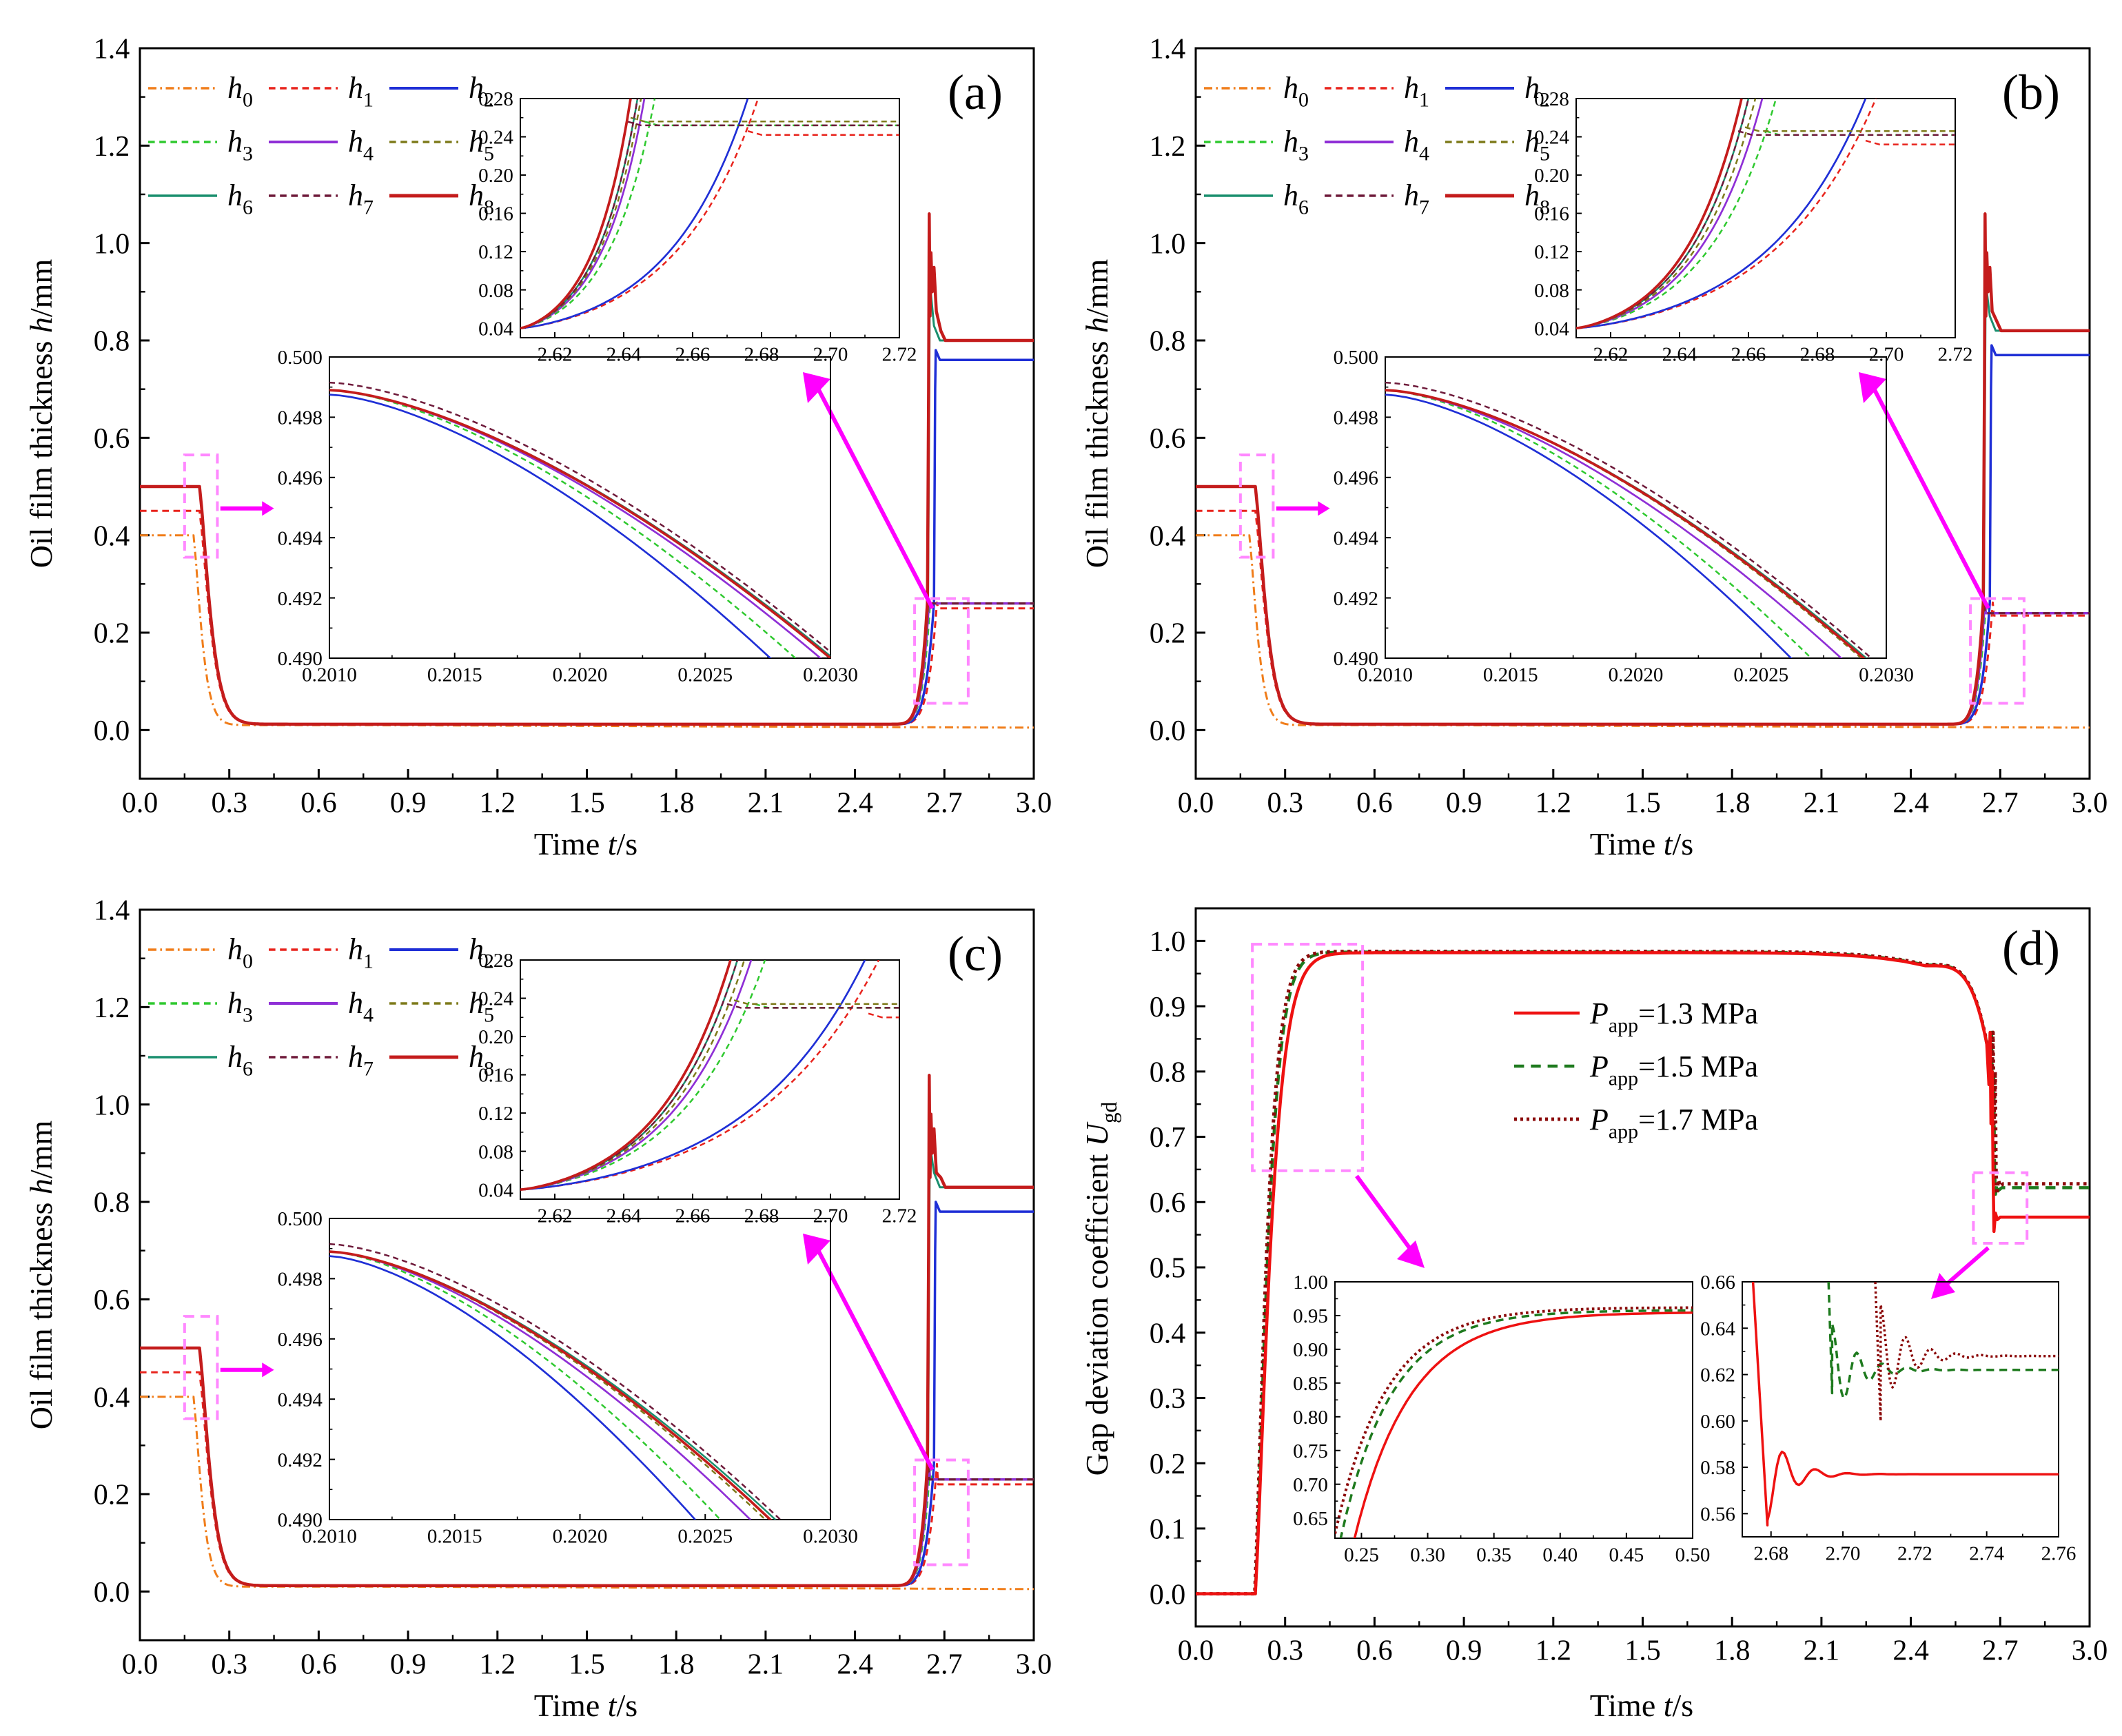 The width and height of the screenshot is (2122, 1736). I want to click on y-tick-label: 0.65, so click(1310, 1519).